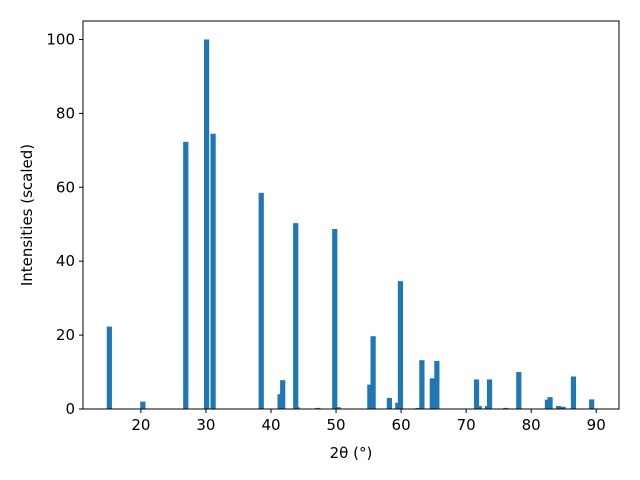 Image resolution: width=640 pixels, height=480 pixels. Describe the element at coordinates (466, 425) in the screenshot. I see `x-tick-label: 70` at that location.